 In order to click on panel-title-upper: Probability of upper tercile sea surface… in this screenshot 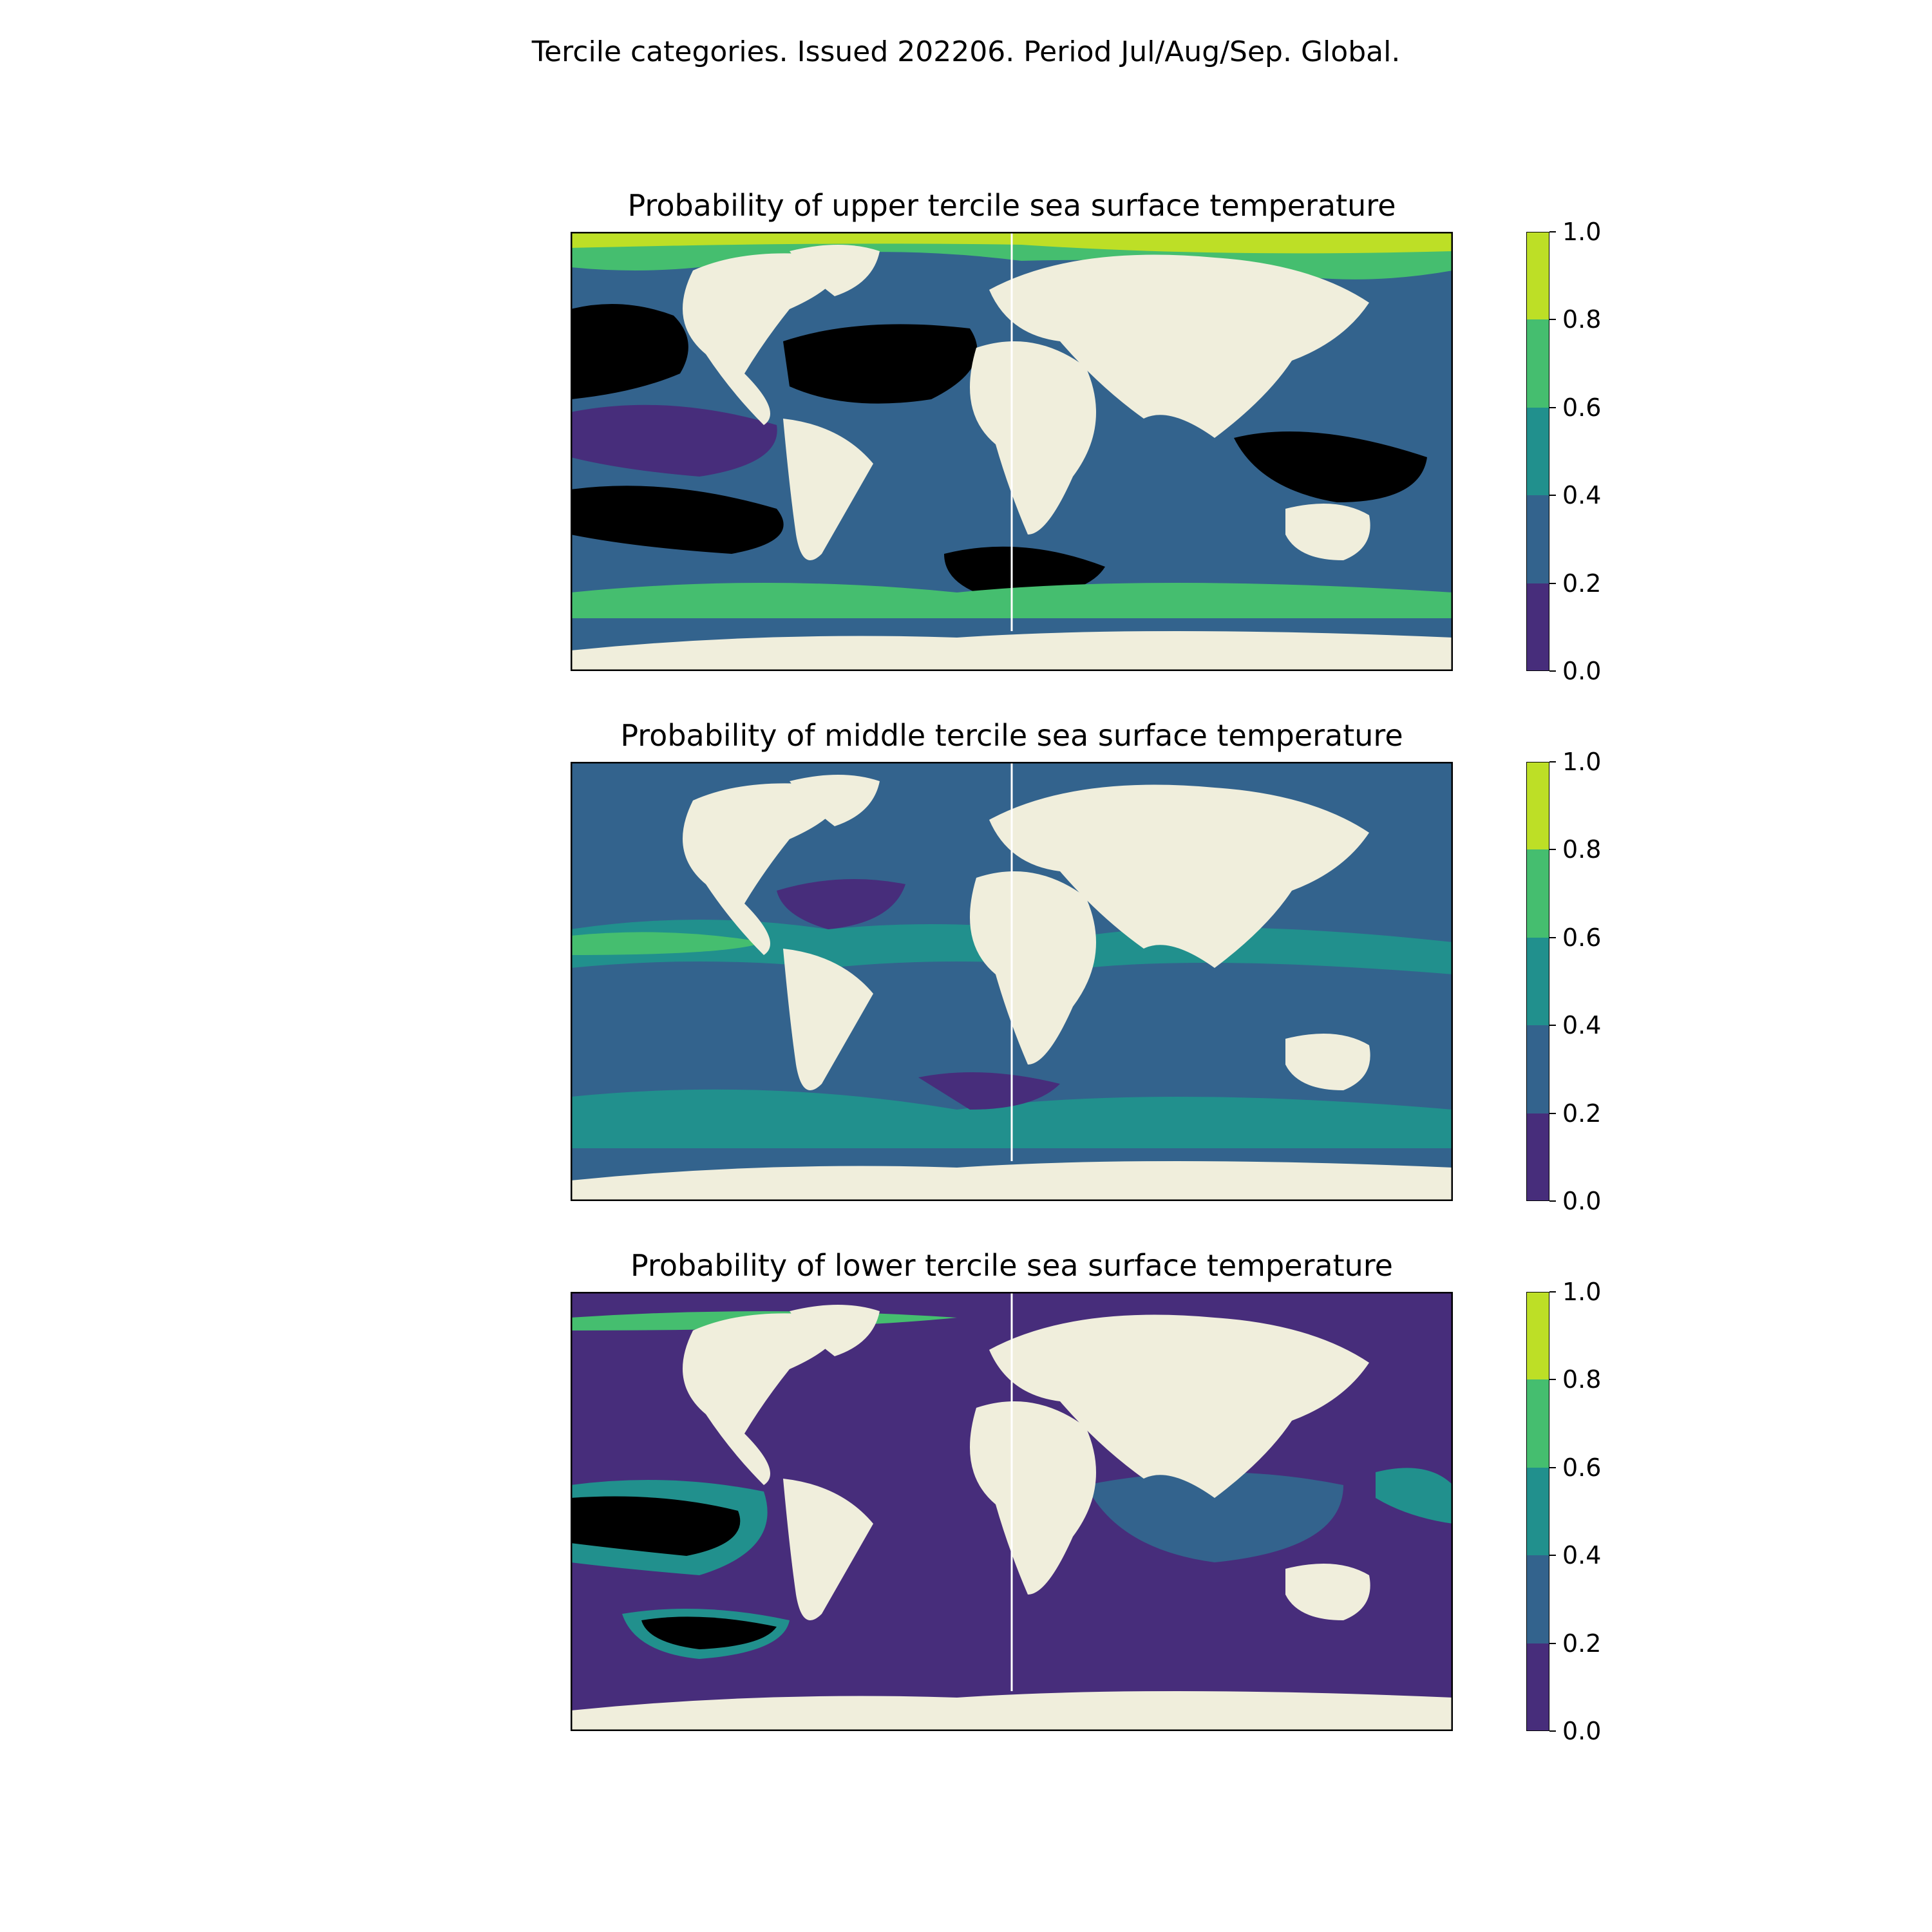, I will do `click(1011, 206)`.